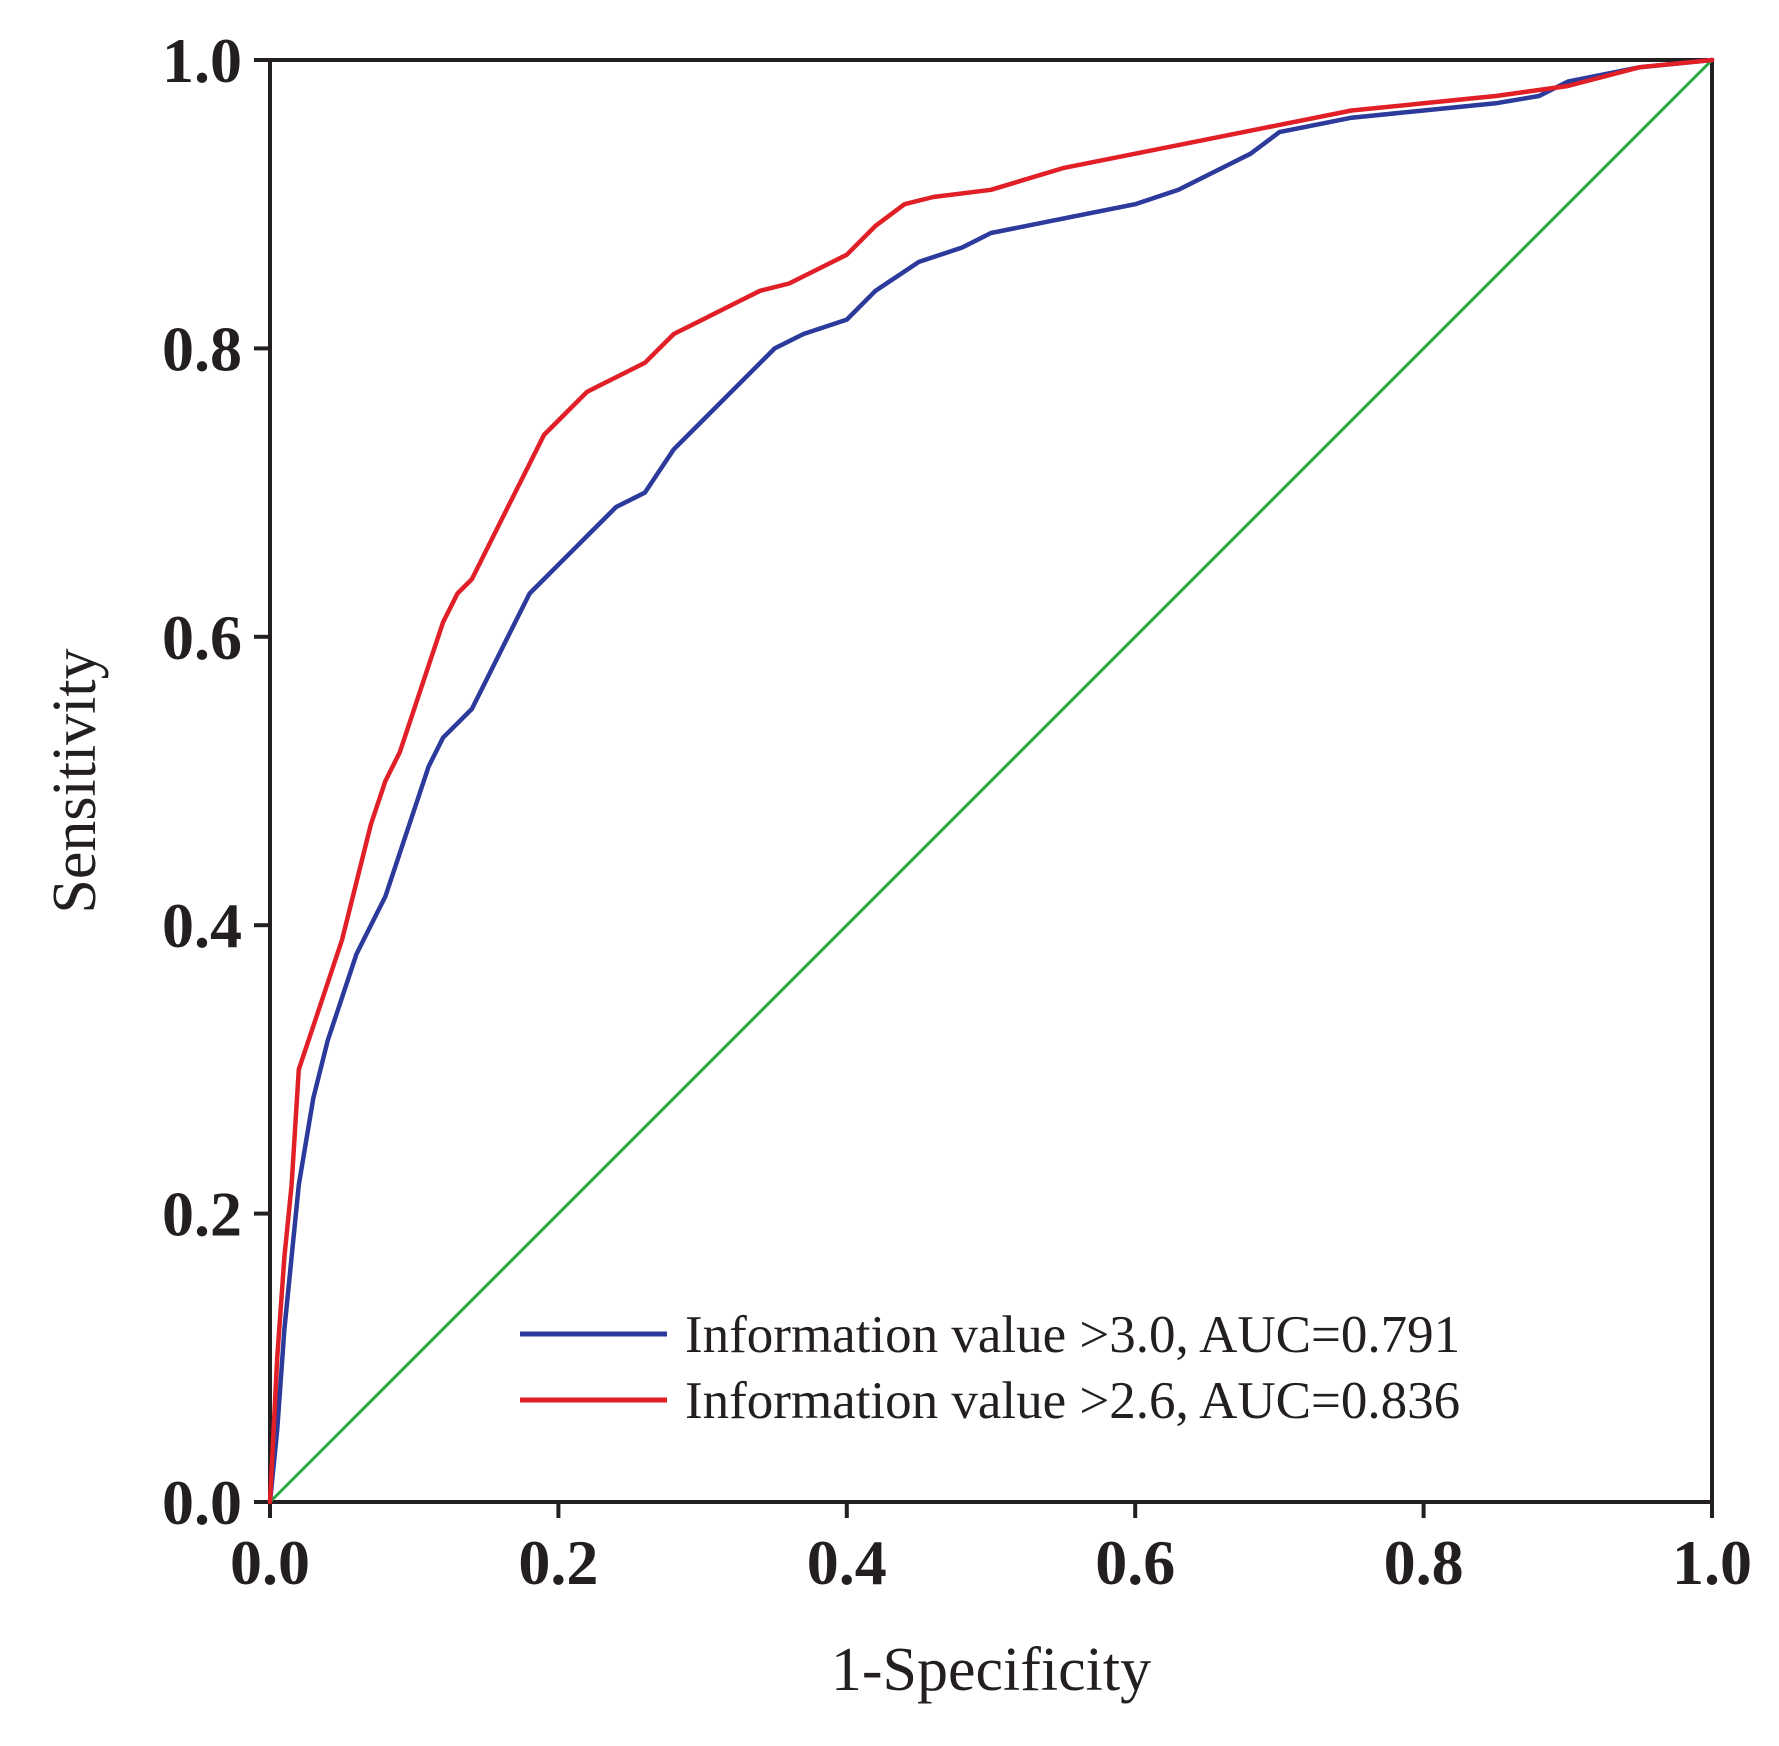 This screenshot has height=1746, width=1779. What do you see at coordinates (202, 348) in the screenshot?
I see `y-tick-label: 0.8` at bounding box center [202, 348].